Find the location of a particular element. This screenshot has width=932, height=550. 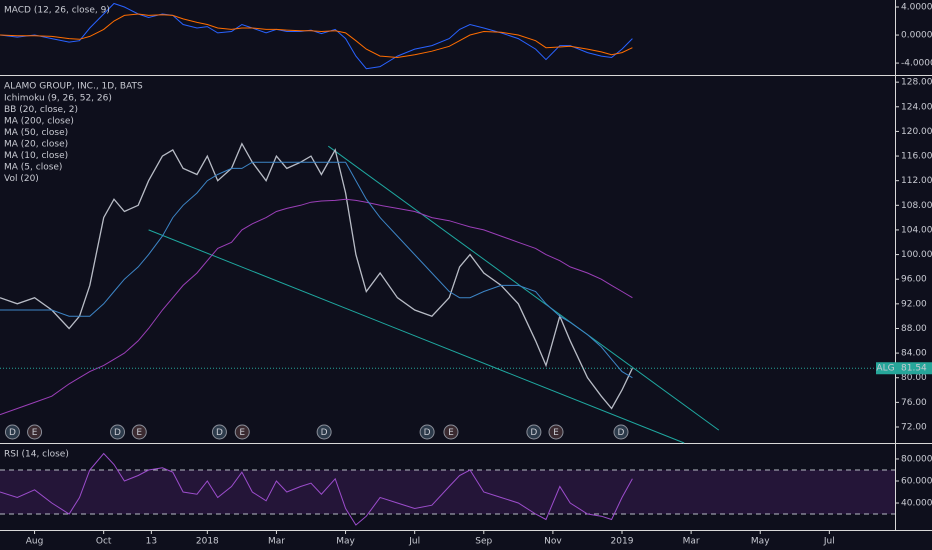

legend-entry: MA (200, close) is located at coordinates (39, 122).